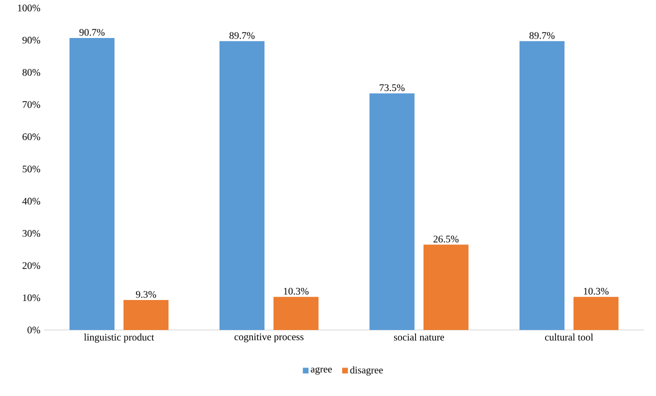 The height and width of the screenshot is (396, 656). Describe the element at coordinates (31, 265) in the screenshot. I see `y-tick-label: 20%` at that location.